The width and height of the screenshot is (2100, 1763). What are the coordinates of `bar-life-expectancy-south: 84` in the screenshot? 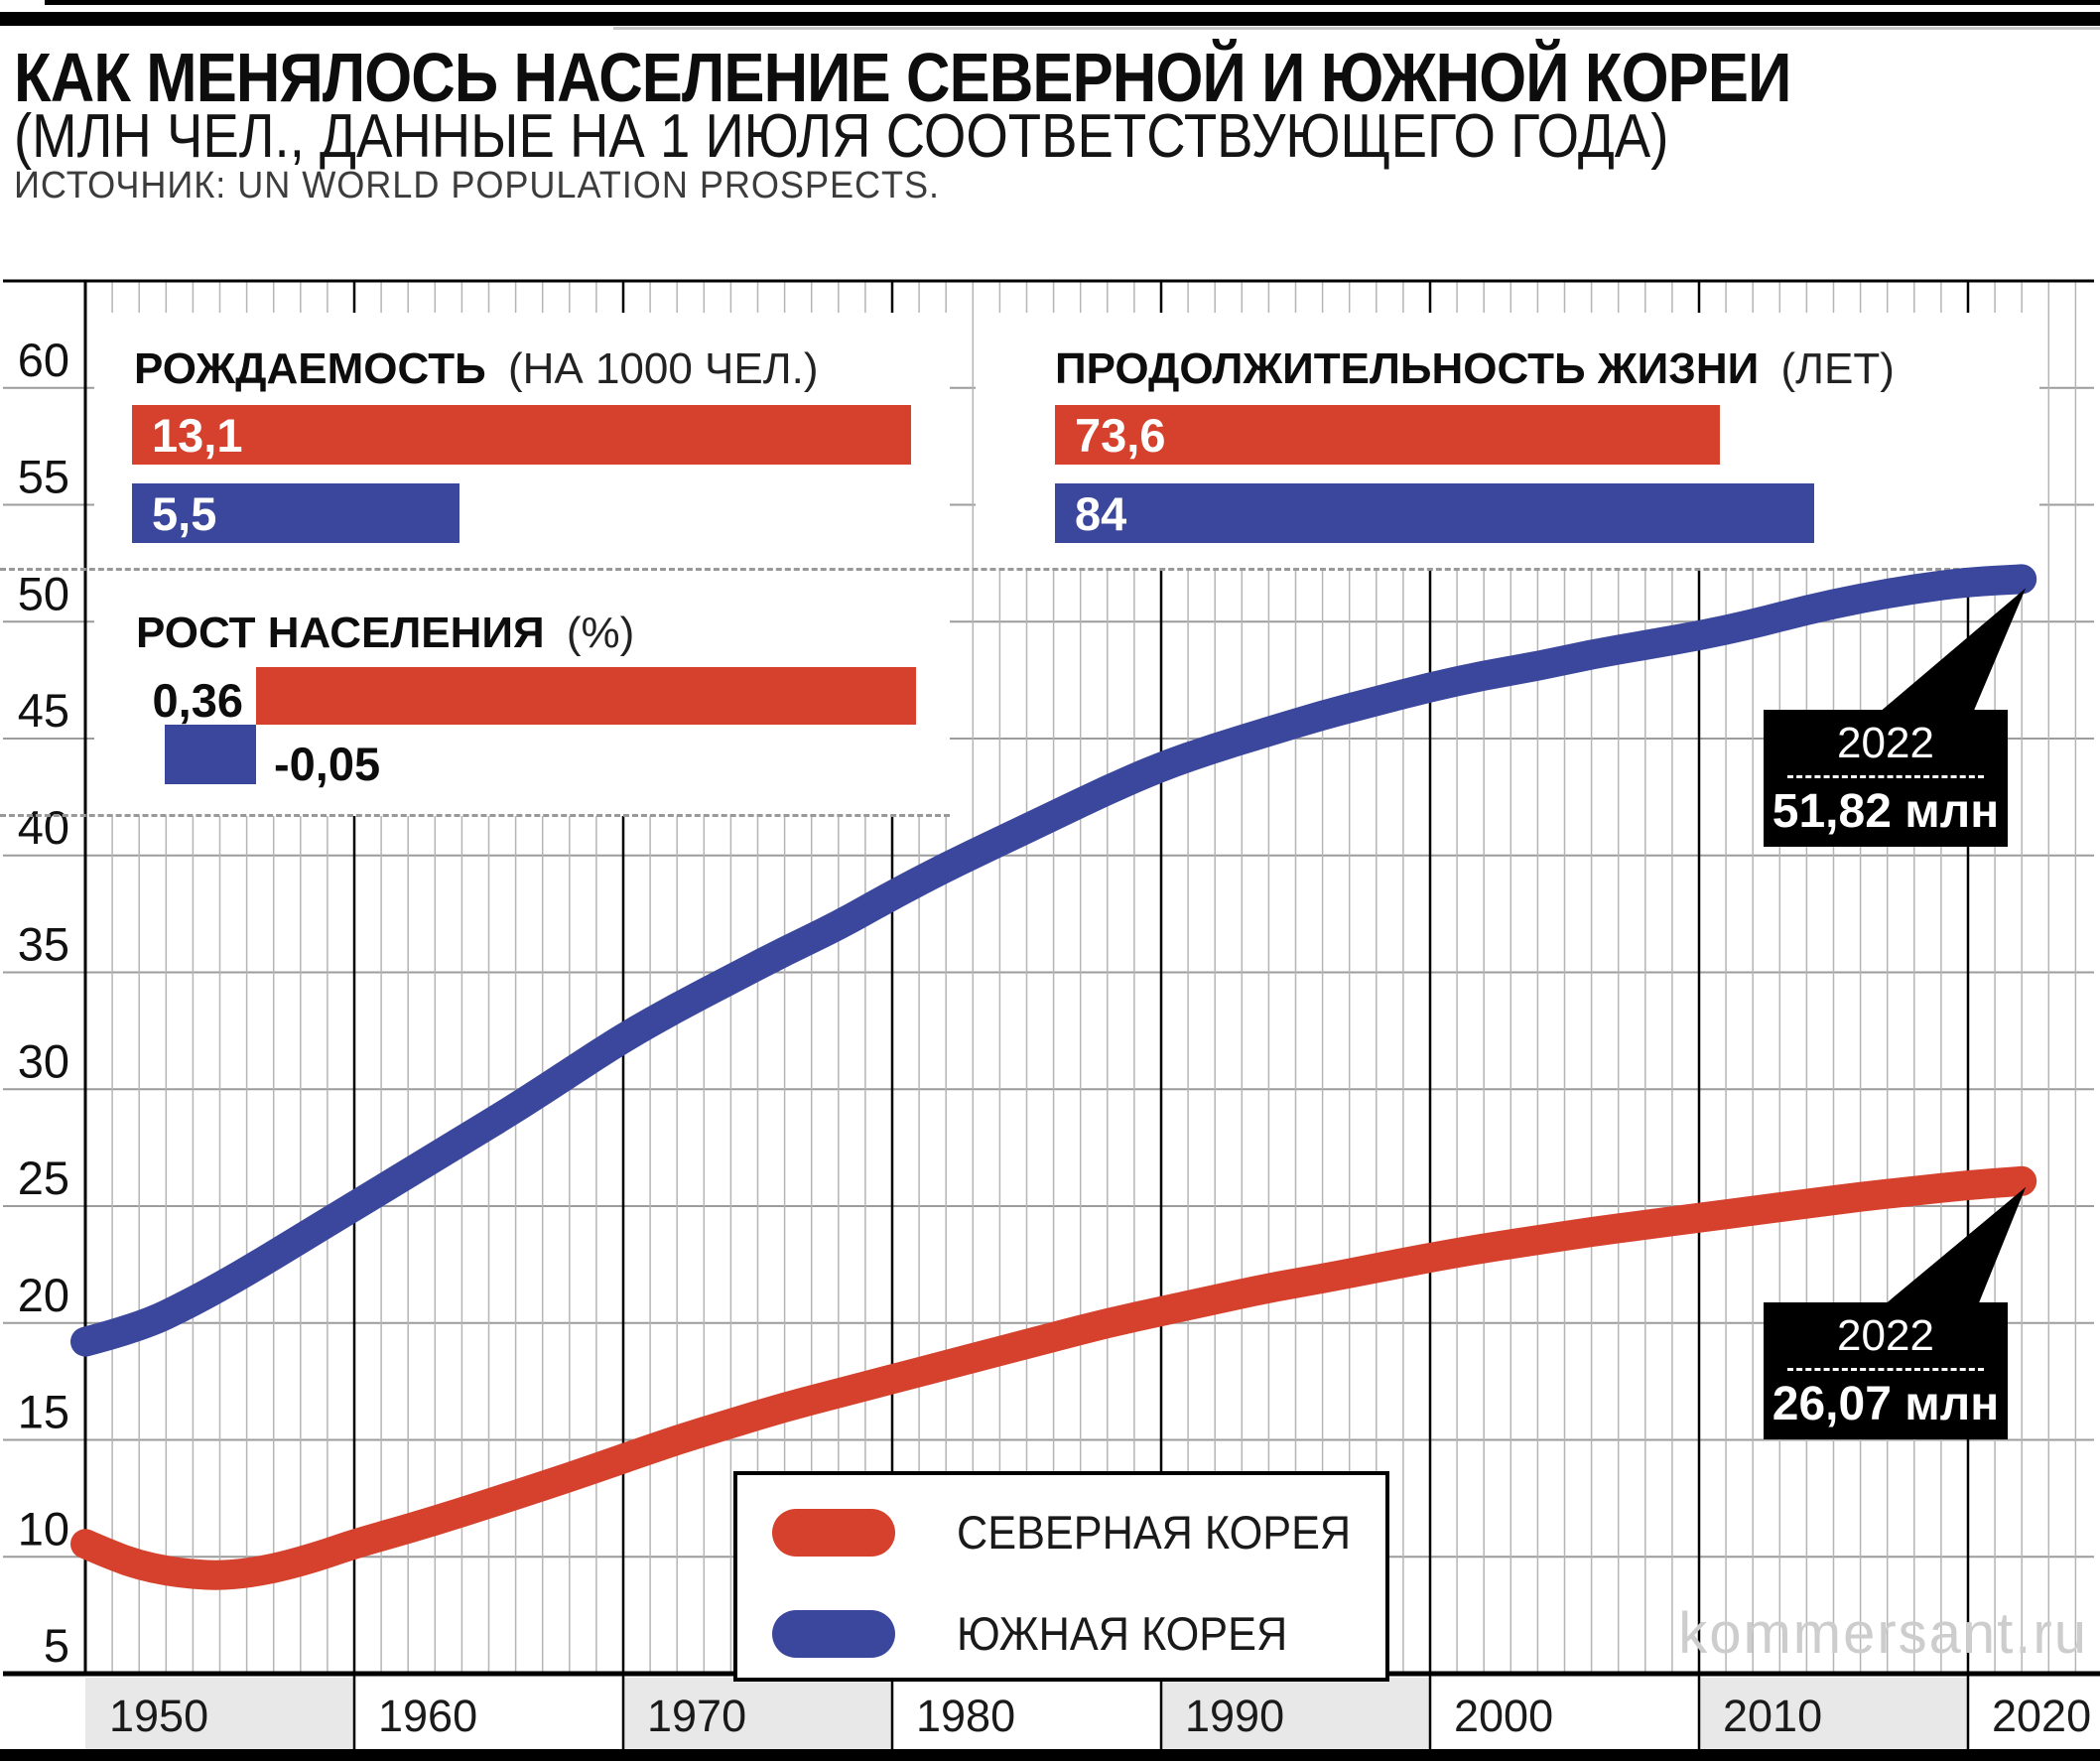 It's located at (1434, 513).